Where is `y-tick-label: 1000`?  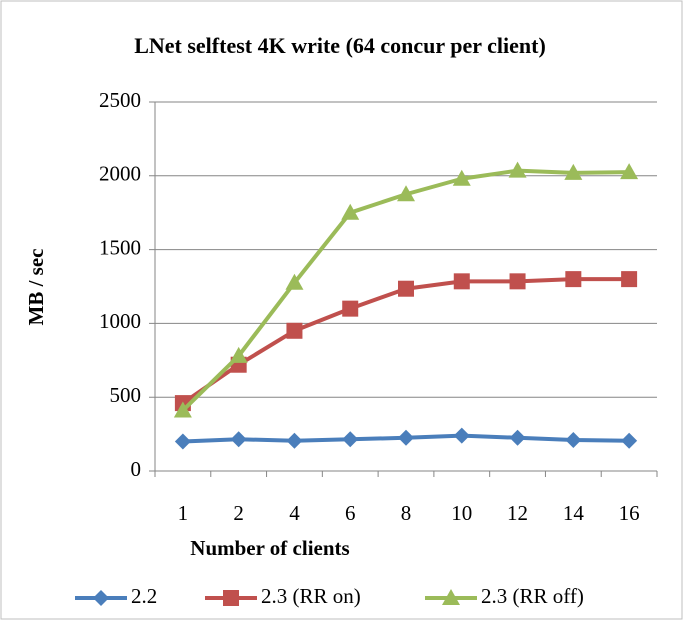
y-tick-label: 1000 is located at coordinates (120, 321).